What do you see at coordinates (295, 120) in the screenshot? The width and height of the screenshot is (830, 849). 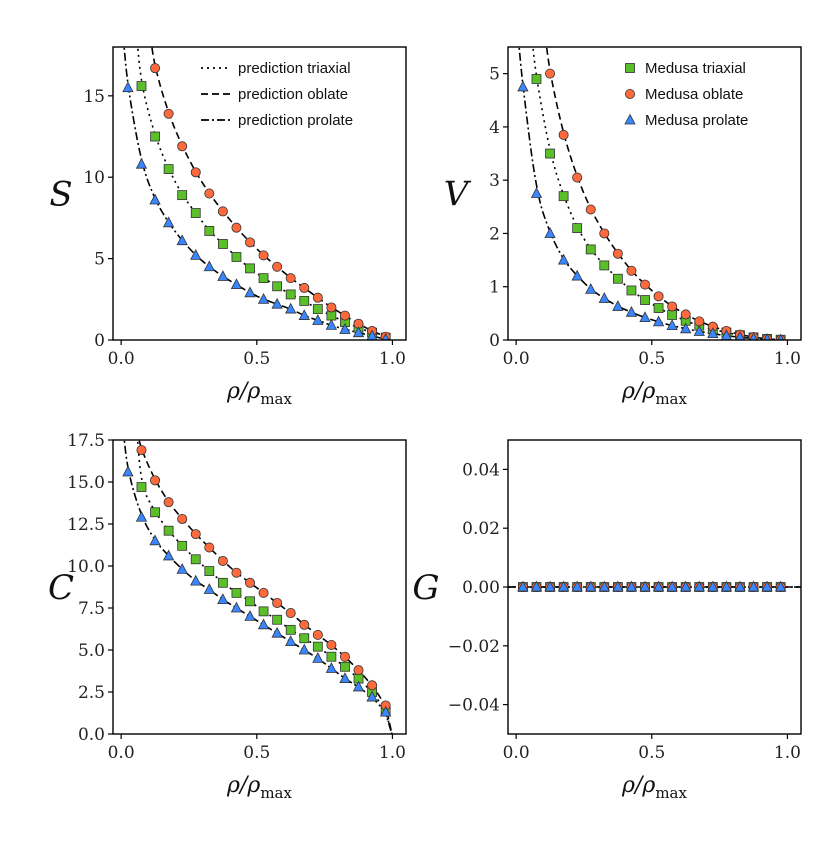 I see `legend-label: prediction prolate` at bounding box center [295, 120].